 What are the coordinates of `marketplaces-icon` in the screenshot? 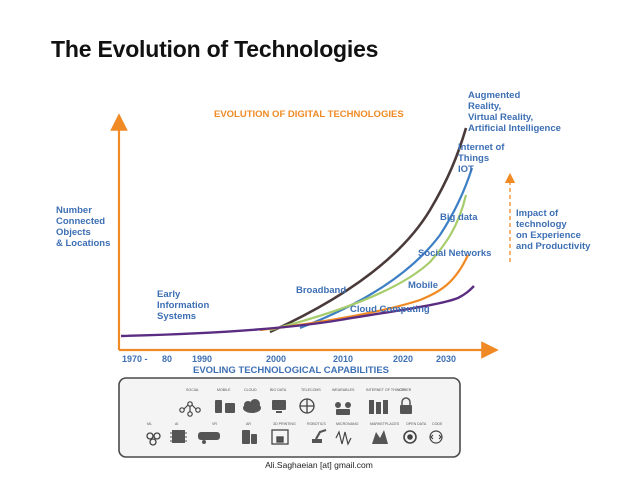 It's located at (380, 437).